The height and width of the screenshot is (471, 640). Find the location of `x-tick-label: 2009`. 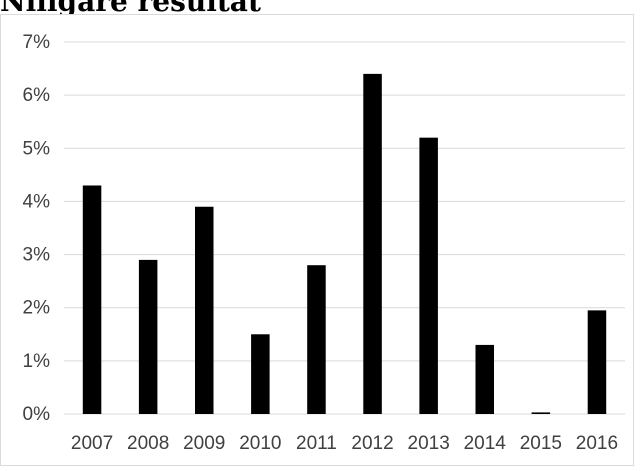

x-tick-label: 2009 is located at coordinates (204, 443).